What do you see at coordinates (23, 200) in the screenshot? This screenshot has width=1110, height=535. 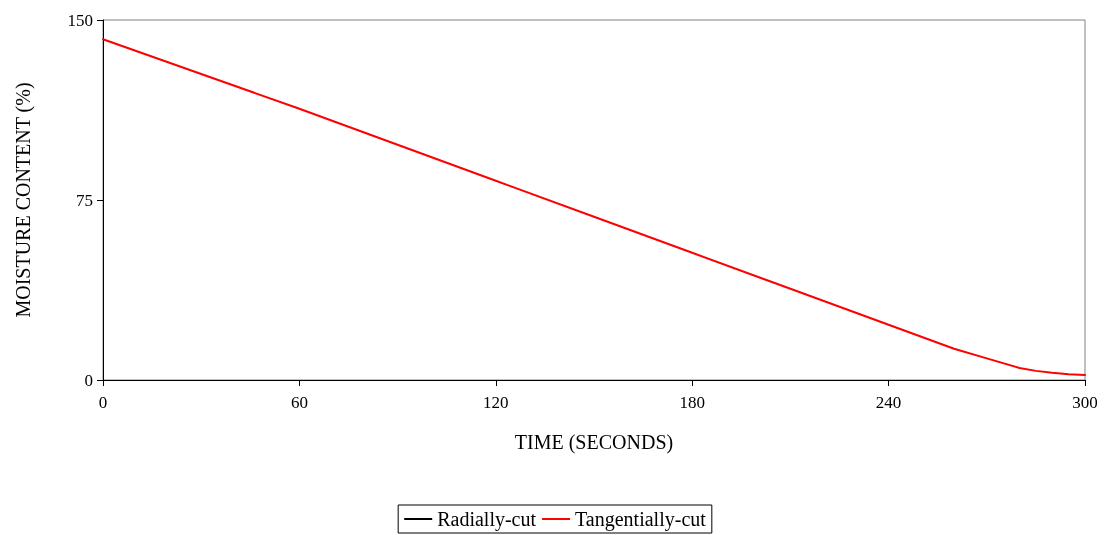 I see `y-axis-title: MOISTURE CONTENT (%)` at bounding box center [23, 200].